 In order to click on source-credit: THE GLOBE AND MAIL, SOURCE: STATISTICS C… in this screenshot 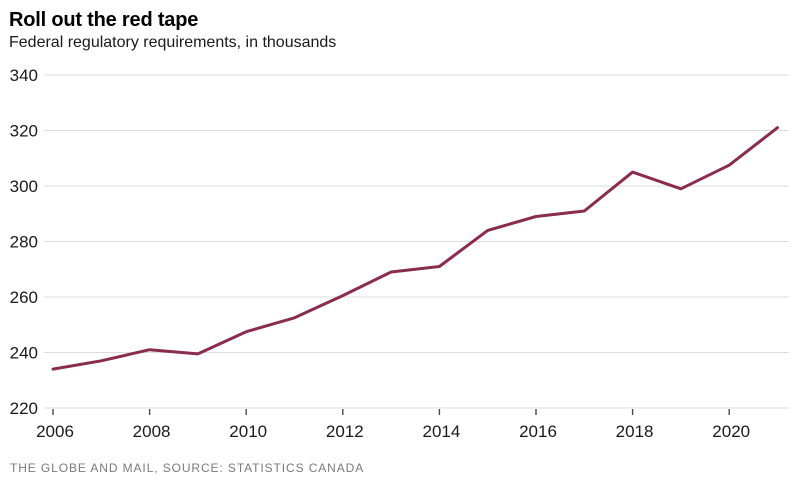, I will do `click(187, 468)`.